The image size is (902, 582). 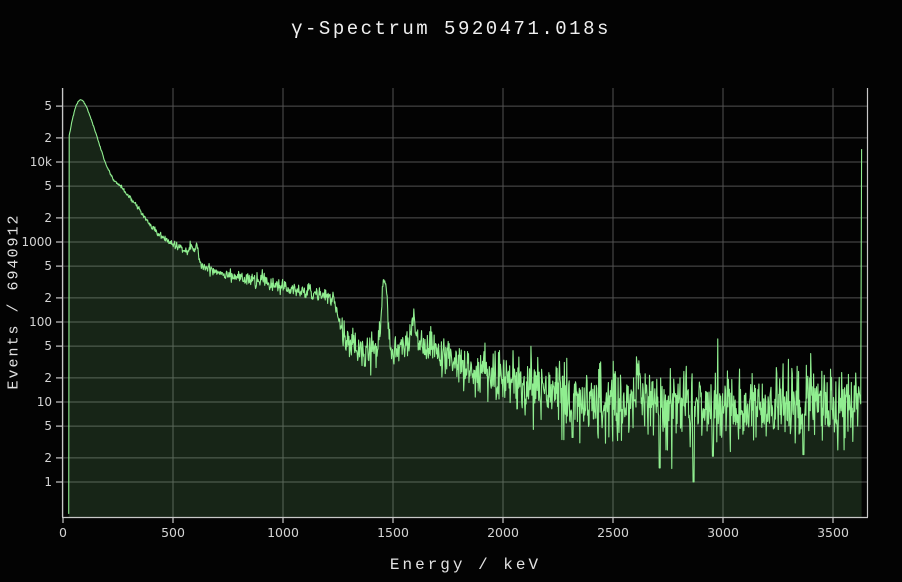 What do you see at coordinates (173, 532) in the screenshot?
I see `x-tick-label: 500` at bounding box center [173, 532].